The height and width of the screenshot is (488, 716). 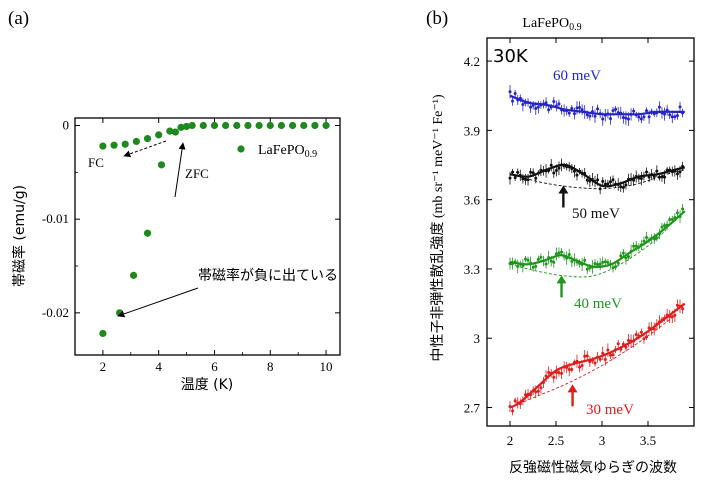 I want to click on series-label-60-mev: 60 meV, so click(x=577, y=76).